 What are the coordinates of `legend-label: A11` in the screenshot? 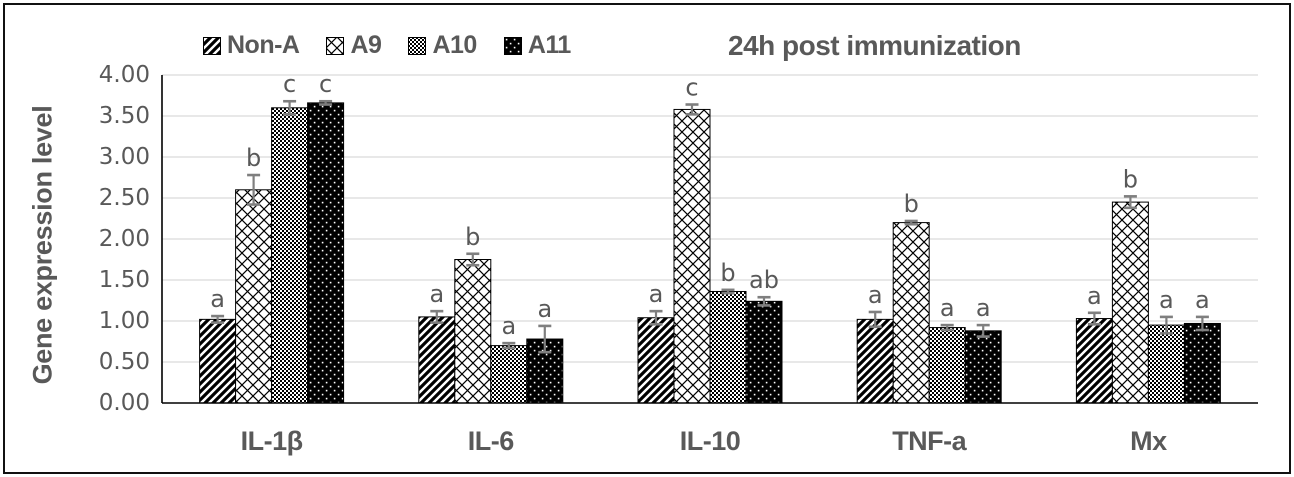 It's located at (549, 45).